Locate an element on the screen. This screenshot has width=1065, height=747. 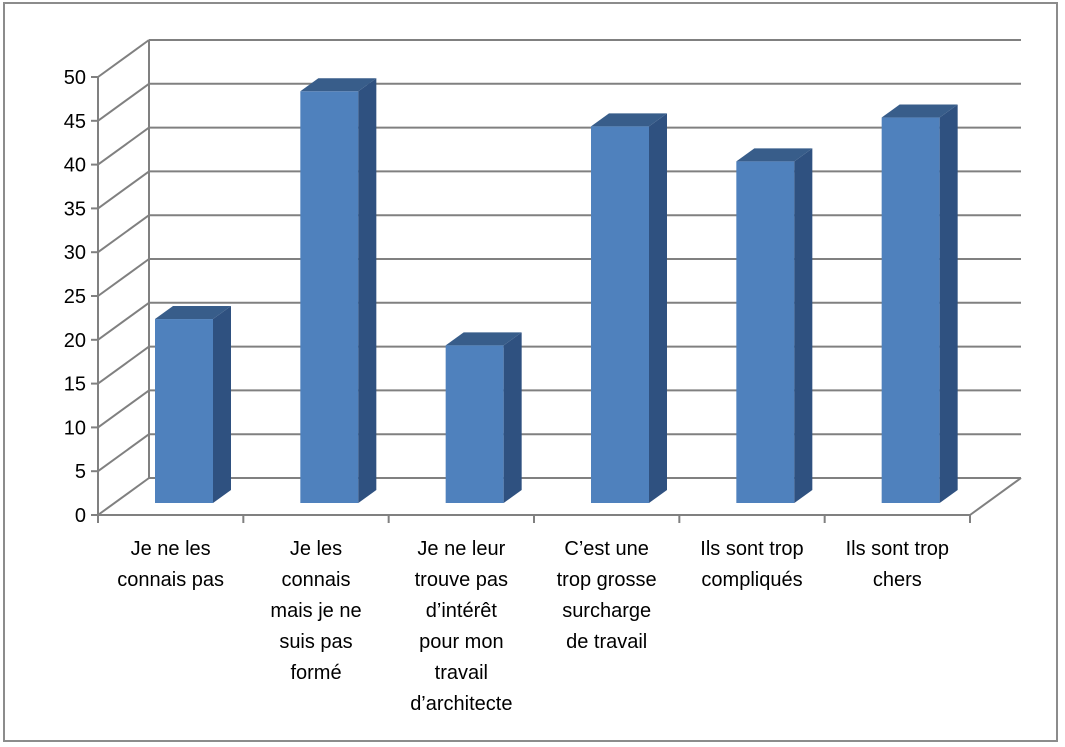
x-tick-label: Ils sont trop compliqués is located at coordinates (752, 564).